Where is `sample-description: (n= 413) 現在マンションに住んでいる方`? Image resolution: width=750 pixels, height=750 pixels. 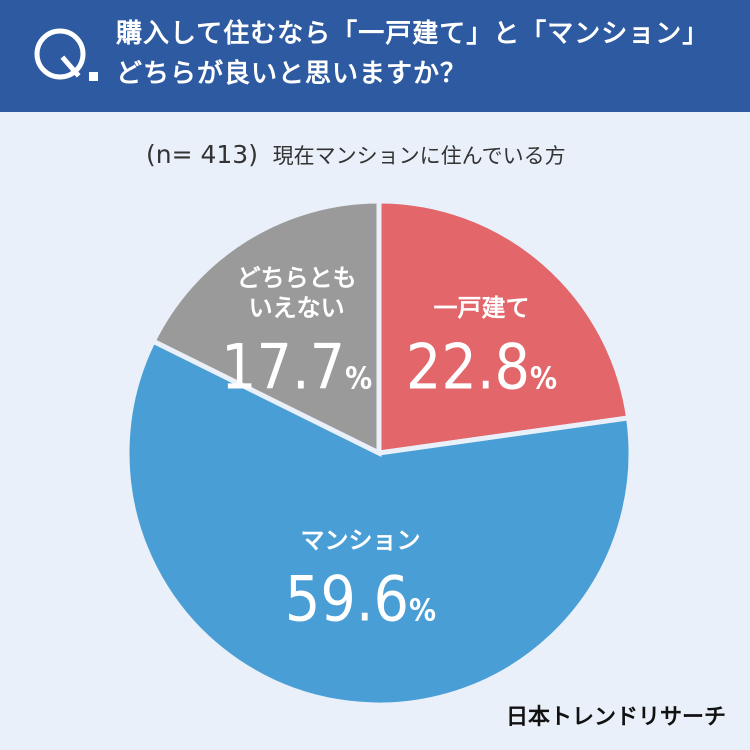
sample-description: (n= 413) 現在マンションに住んでいる方 is located at coordinates (386, 155).